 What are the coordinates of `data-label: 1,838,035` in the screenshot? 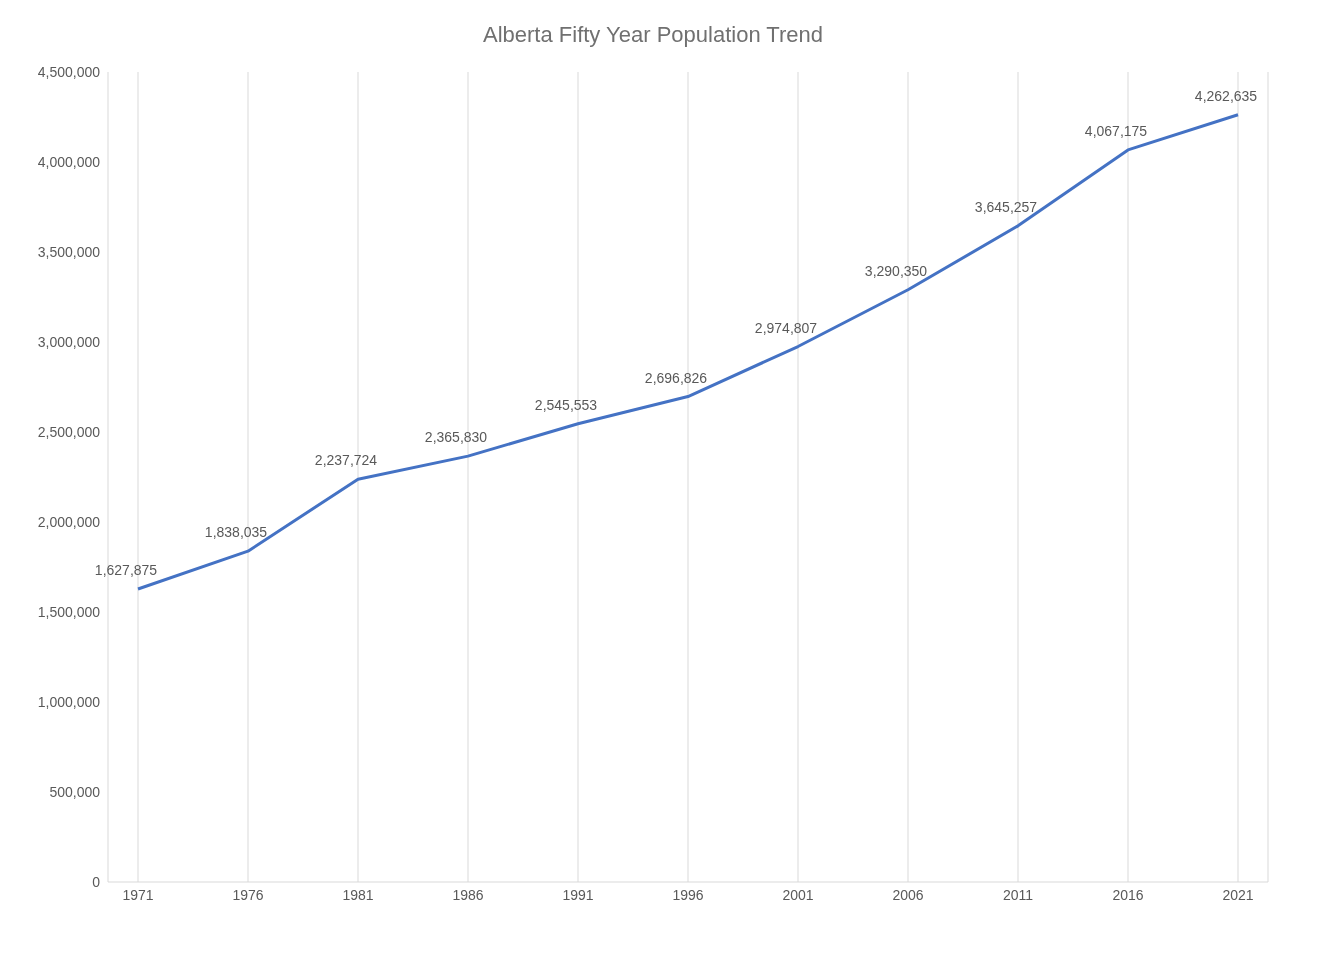 It's located at (236, 532).